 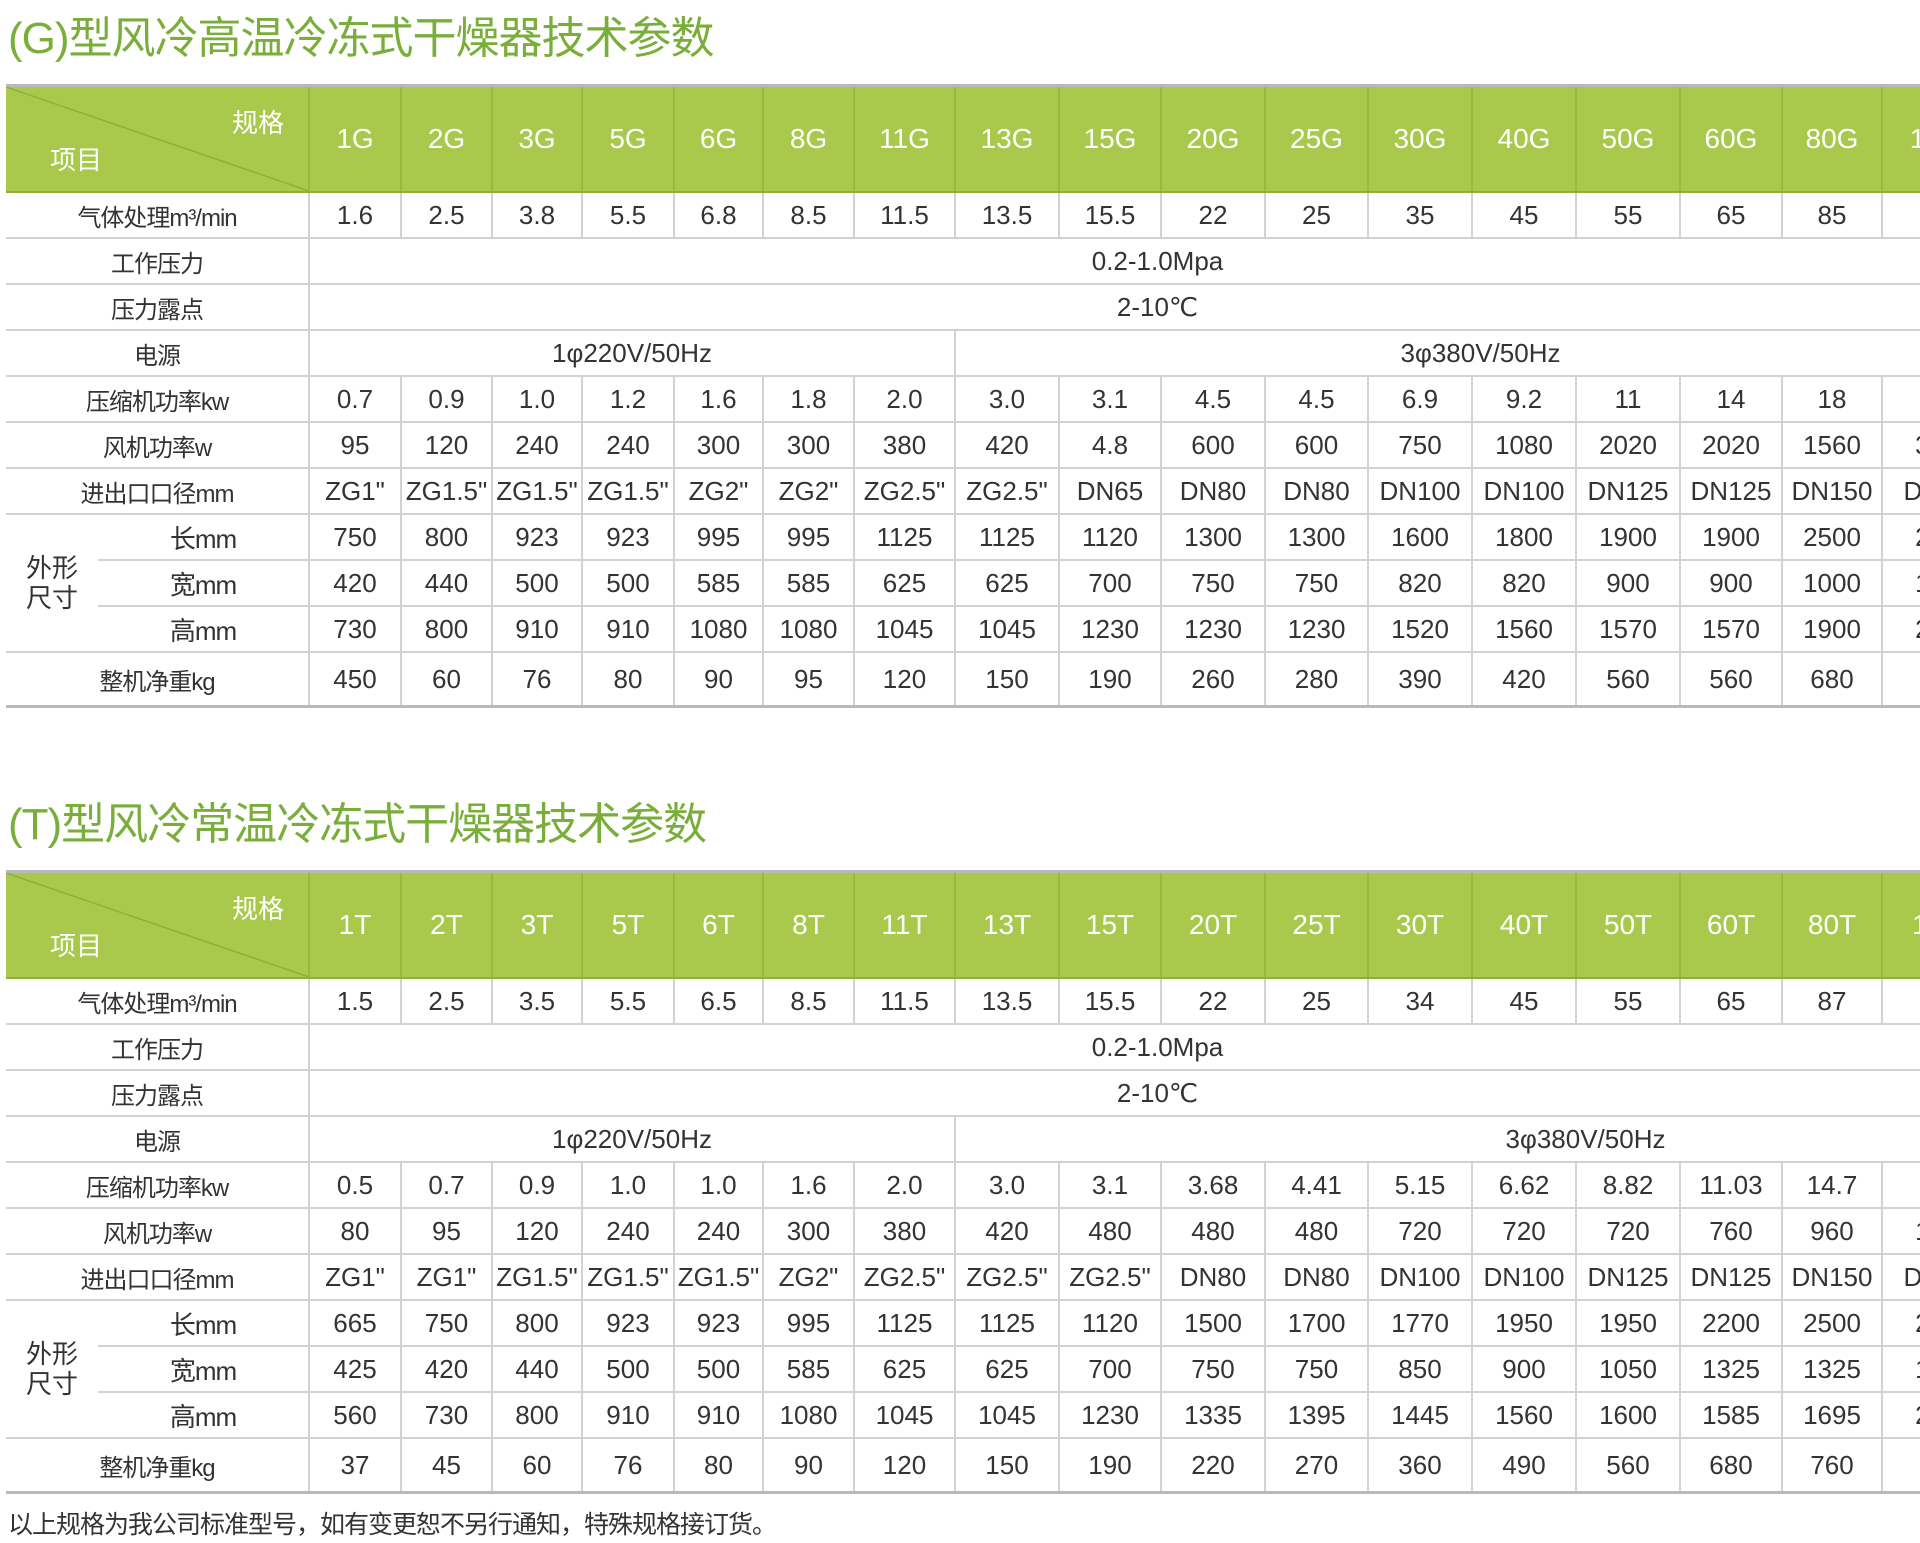 What do you see at coordinates (627, 1466) in the screenshot?
I see `net-weight-value: 76` at bounding box center [627, 1466].